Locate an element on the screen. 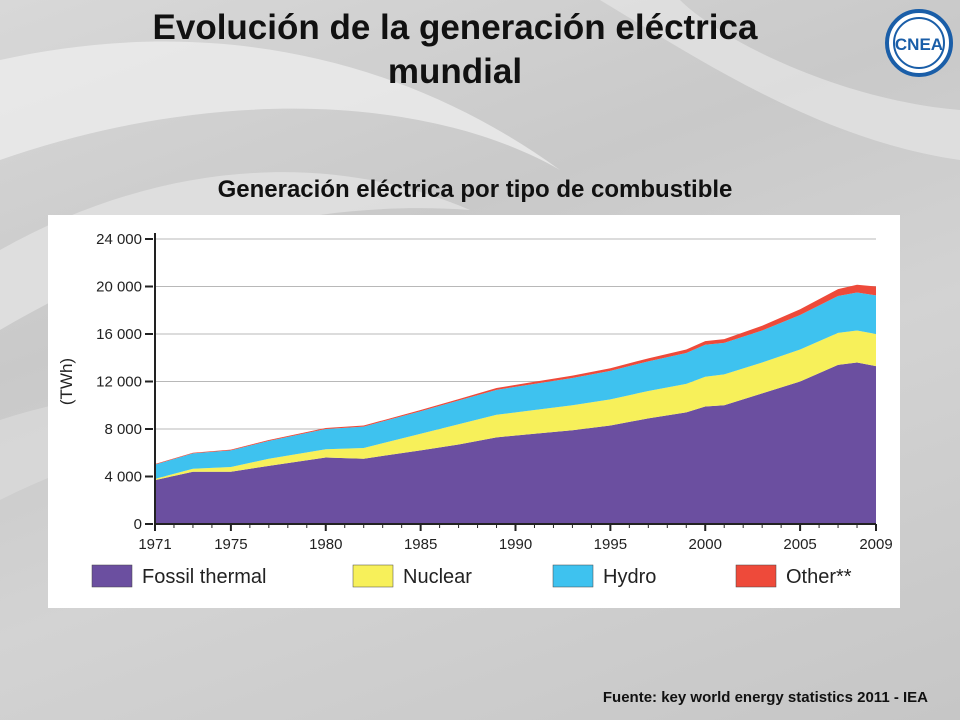 Image resolution: width=960 pixels, height=720 pixels. legend-label: Other** is located at coordinates (819, 577).